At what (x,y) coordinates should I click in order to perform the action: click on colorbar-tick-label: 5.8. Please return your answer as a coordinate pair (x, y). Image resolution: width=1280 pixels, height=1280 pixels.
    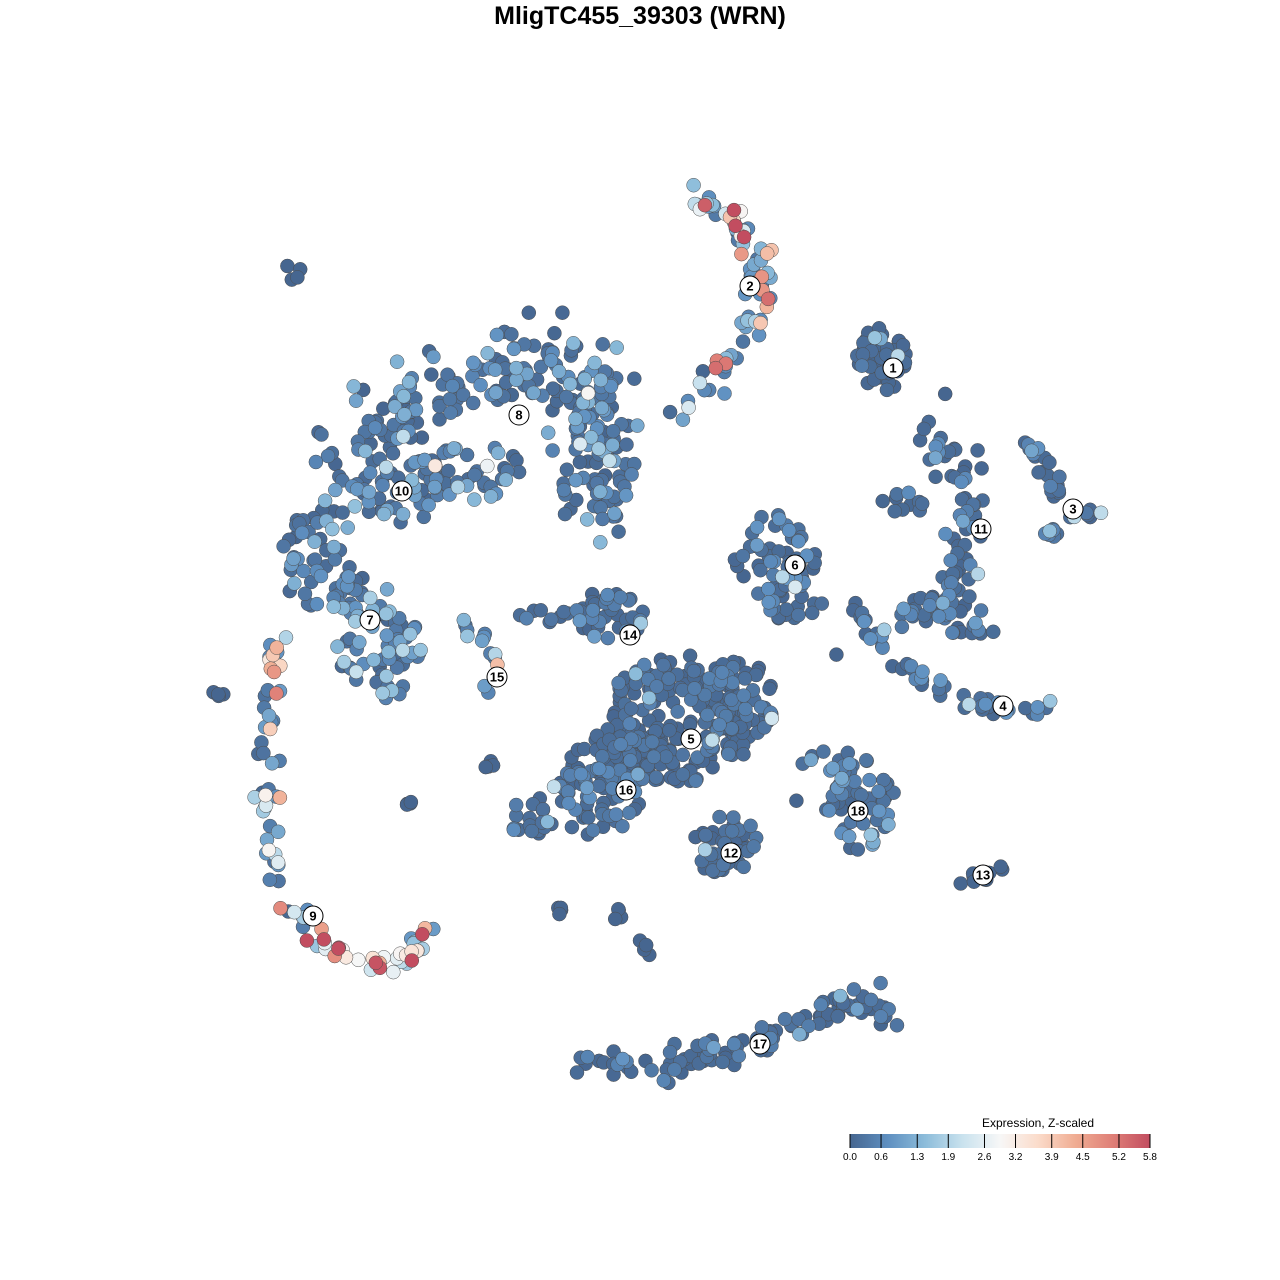
    Looking at the image, I should click on (1150, 1157).